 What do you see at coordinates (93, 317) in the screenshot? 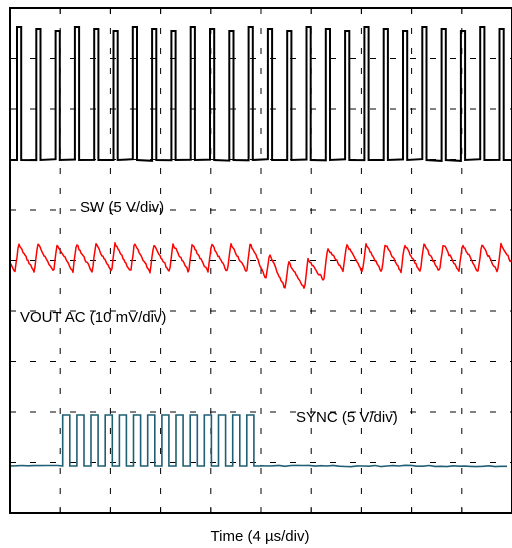
I see `vout-trace-label: VOUT AC (10 mV/div)` at bounding box center [93, 317].